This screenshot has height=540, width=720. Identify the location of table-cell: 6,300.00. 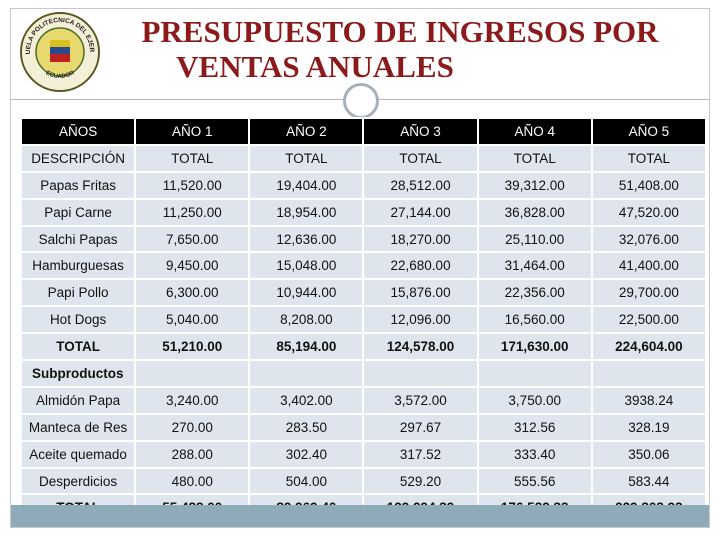
(192, 293).